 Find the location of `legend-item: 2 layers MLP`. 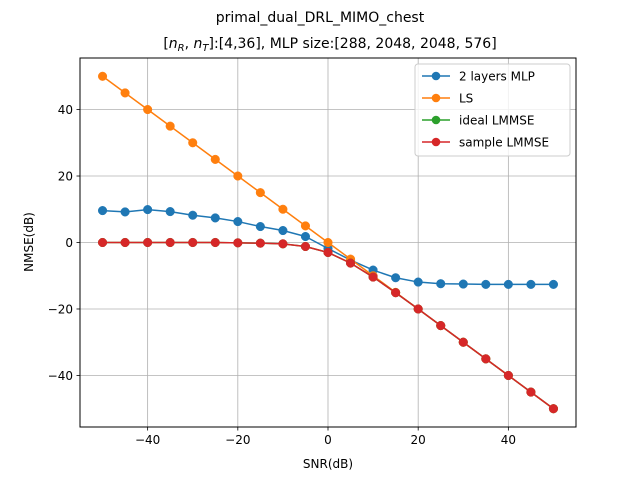

legend-item: 2 layers MLP is located at coordinates (478, 77).